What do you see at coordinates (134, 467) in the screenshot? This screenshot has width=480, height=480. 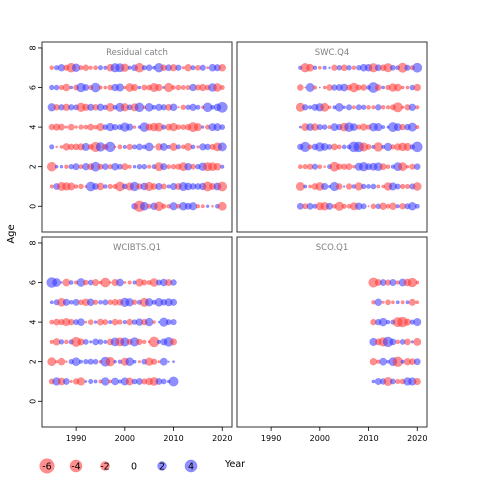 I see `legend-label: 0` at bounding box center [134, 467].